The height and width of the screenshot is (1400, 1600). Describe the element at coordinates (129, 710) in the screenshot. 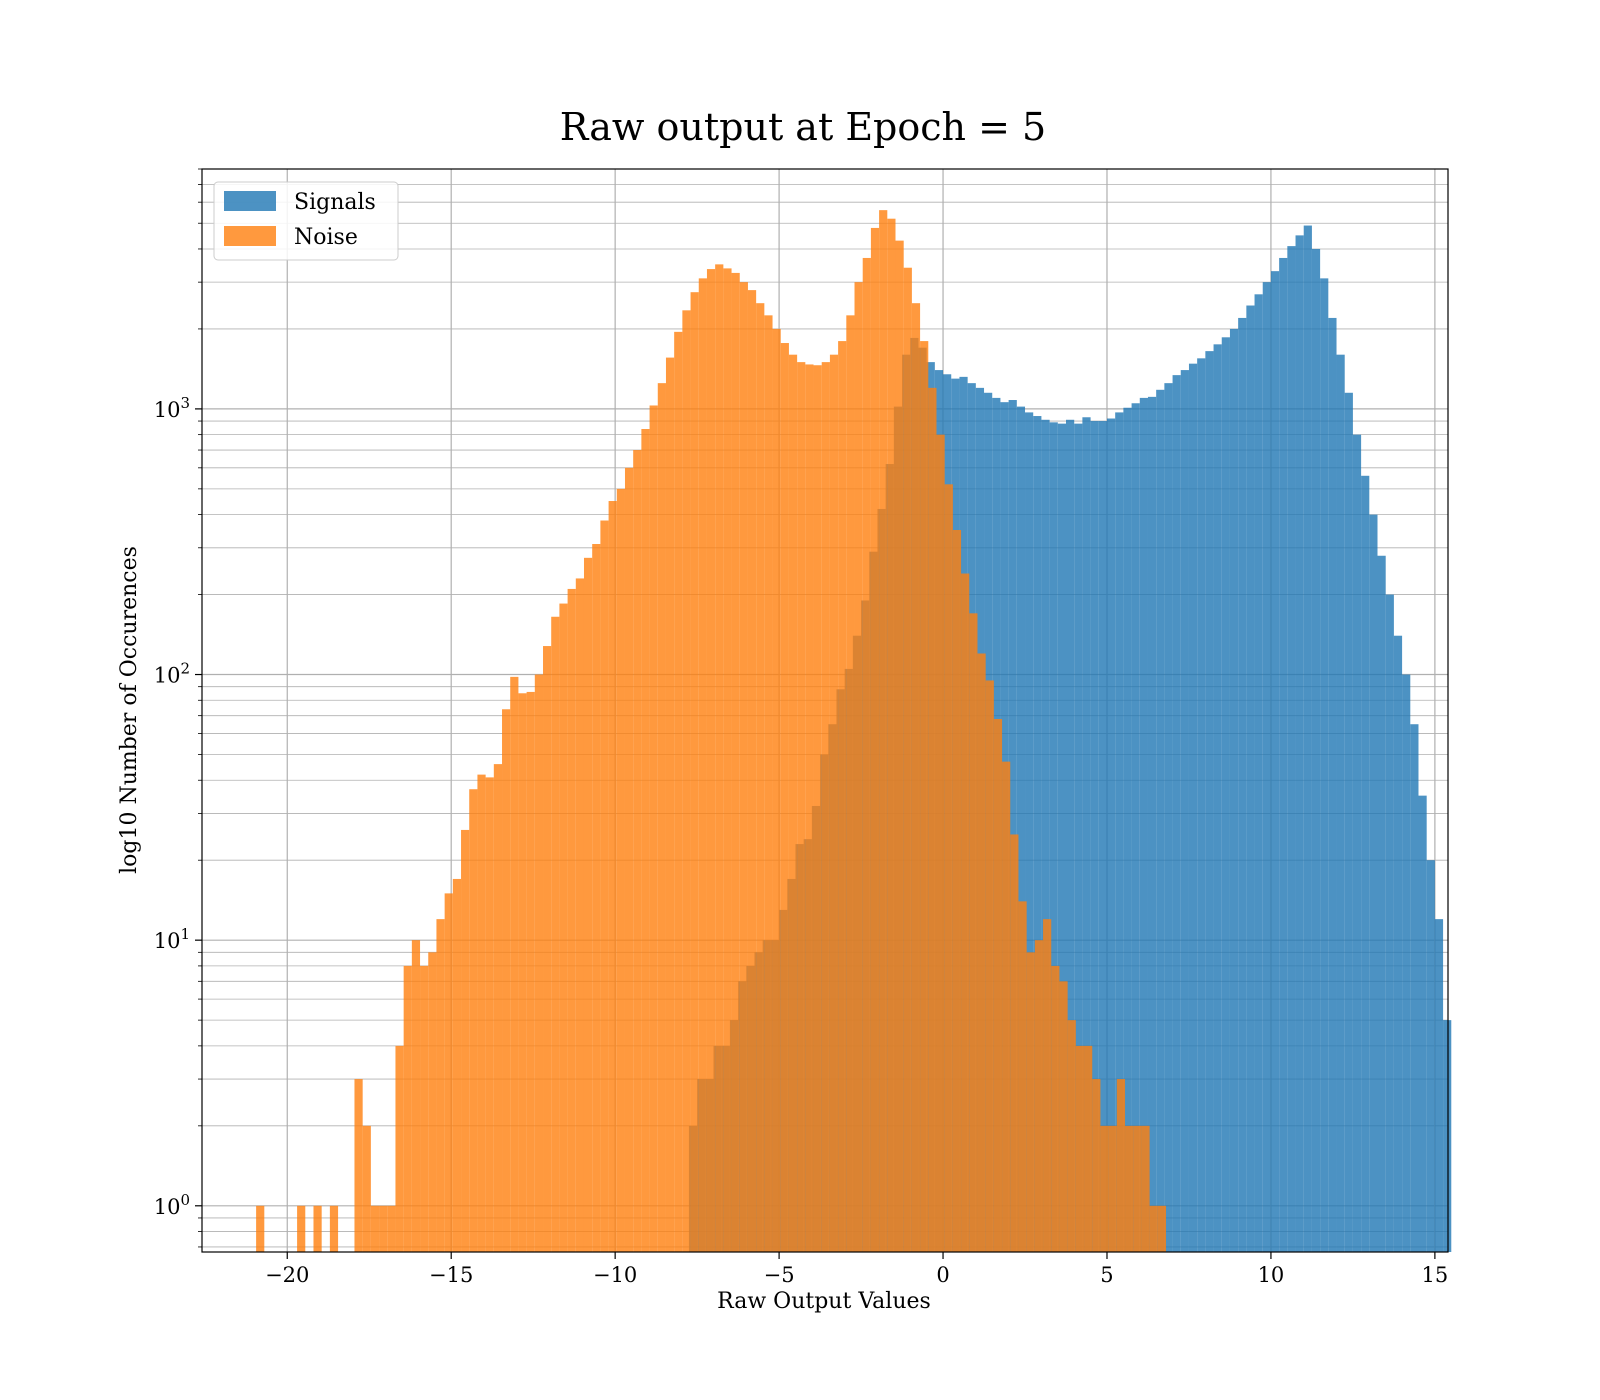

I see `y-axis-label: log10 Number of Occurences` at that location.